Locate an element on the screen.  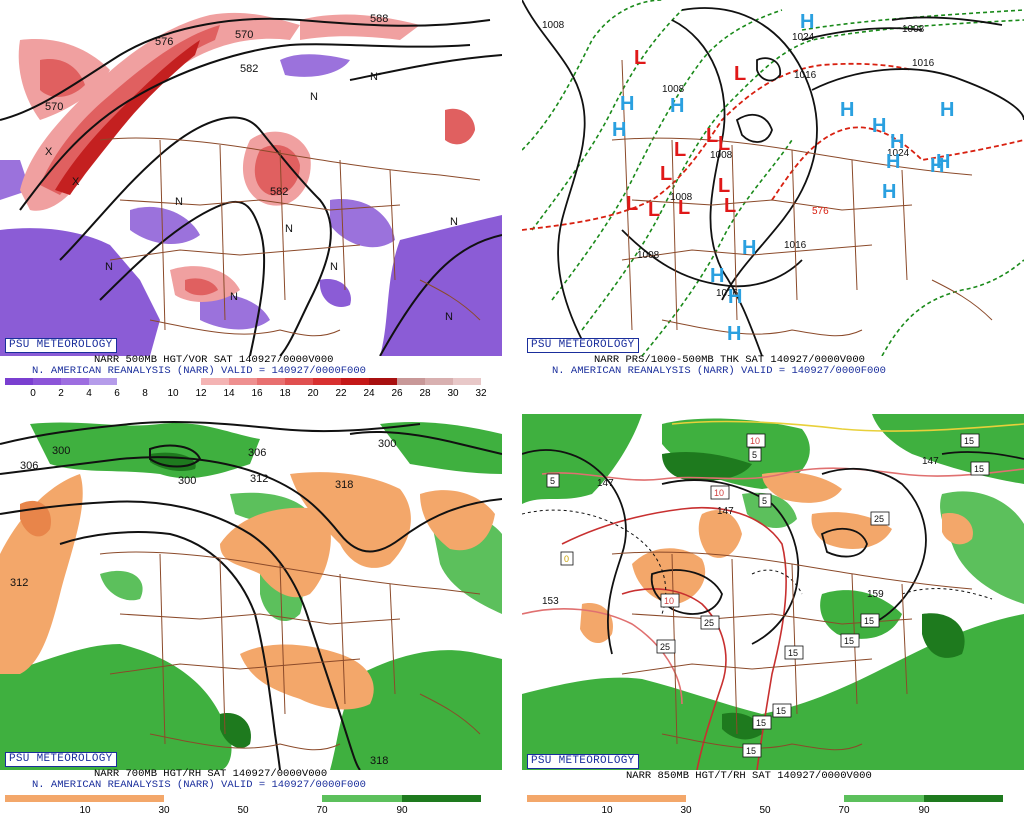
contour-label: 300 is located at coordinates (387, 444).